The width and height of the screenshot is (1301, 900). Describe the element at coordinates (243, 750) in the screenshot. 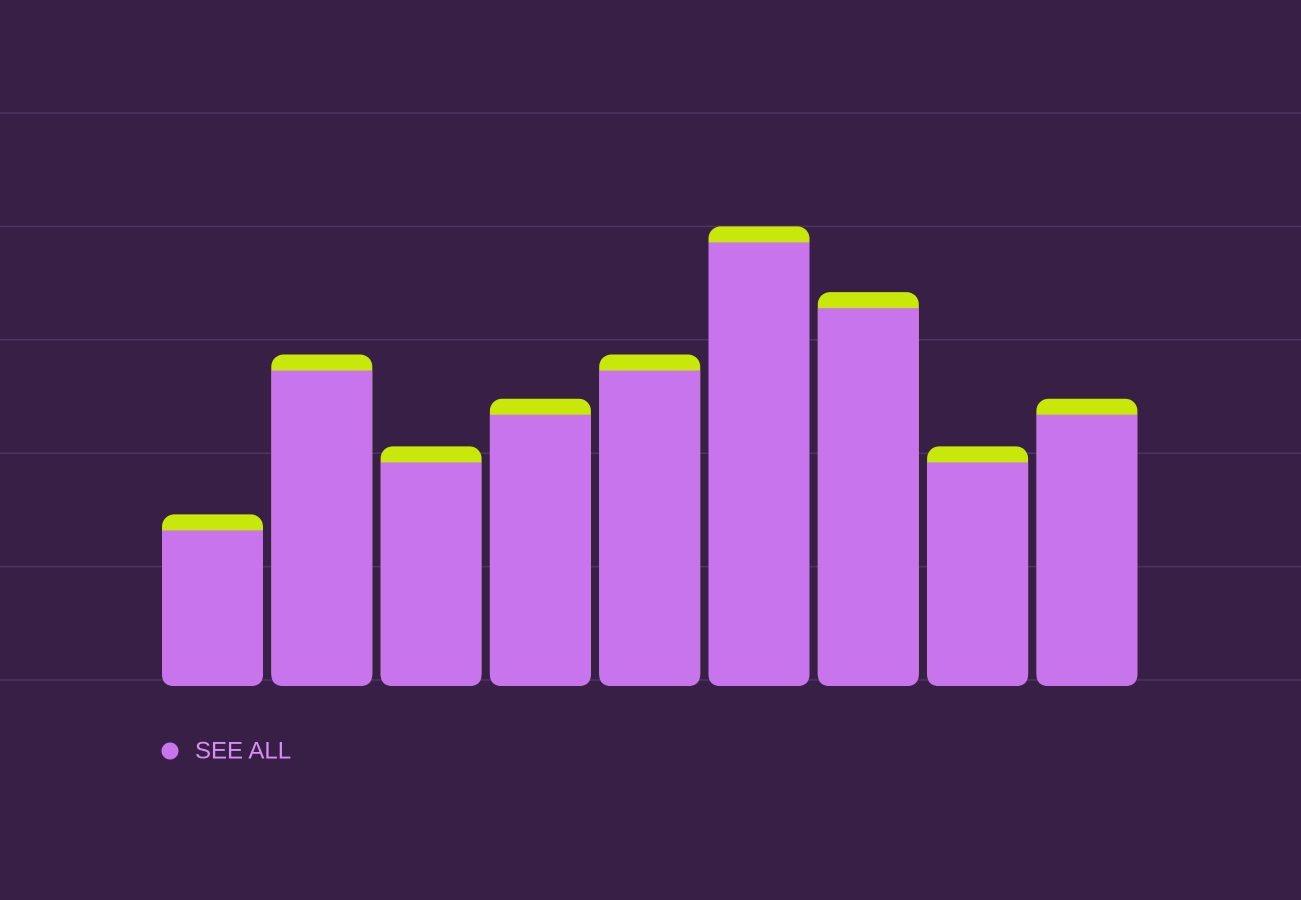

I see `legend-label: SEE ALL` at that location.